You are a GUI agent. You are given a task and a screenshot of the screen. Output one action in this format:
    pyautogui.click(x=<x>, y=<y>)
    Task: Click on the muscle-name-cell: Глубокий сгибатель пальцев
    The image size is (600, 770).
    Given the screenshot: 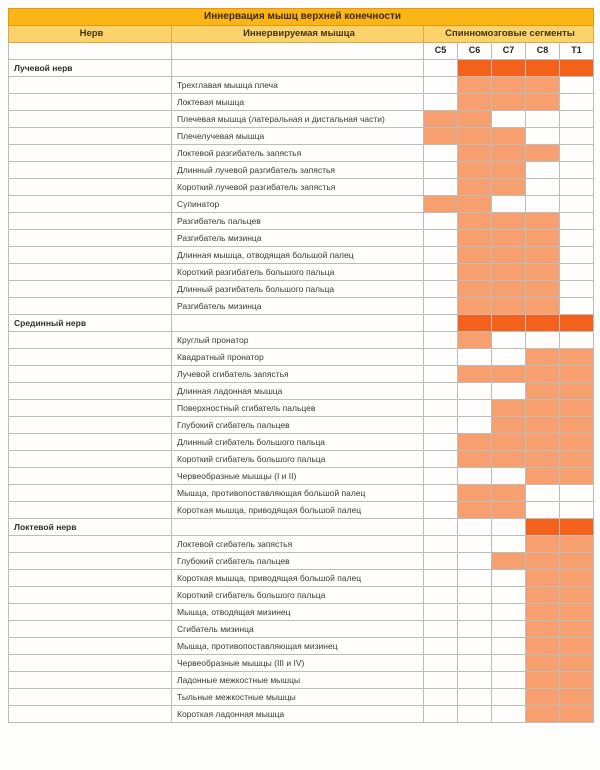 What is the action you would take?
    pyautogui.click(x=297, y=425)
    